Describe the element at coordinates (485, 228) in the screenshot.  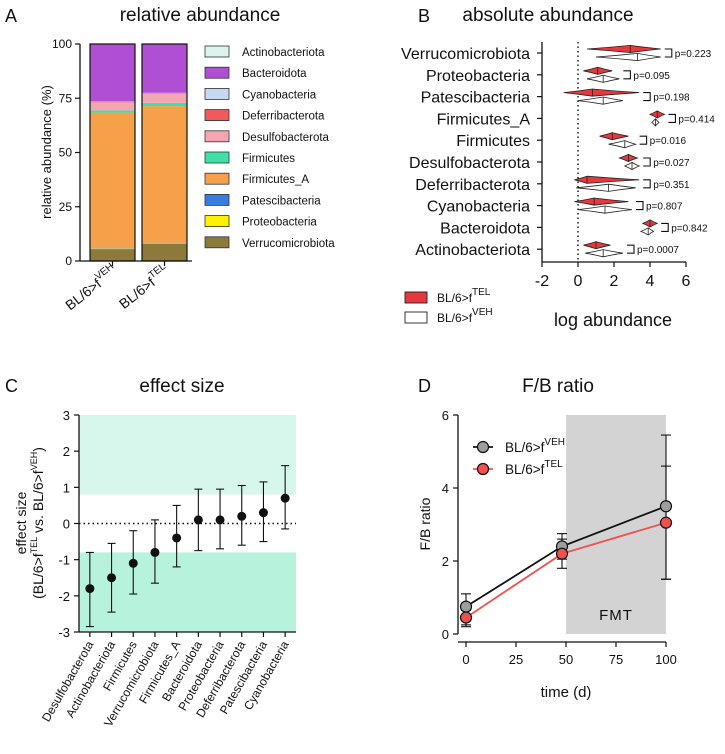
I see `chart-b-category-label: Bacteroidota` at that location.